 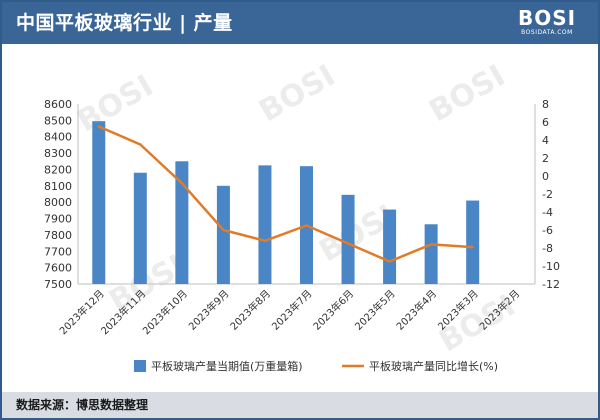 What do you see at coordinates (58, 104) in the screenshot?
I see `y-left-tick-label: 8600` at bounding box center [58, 104].